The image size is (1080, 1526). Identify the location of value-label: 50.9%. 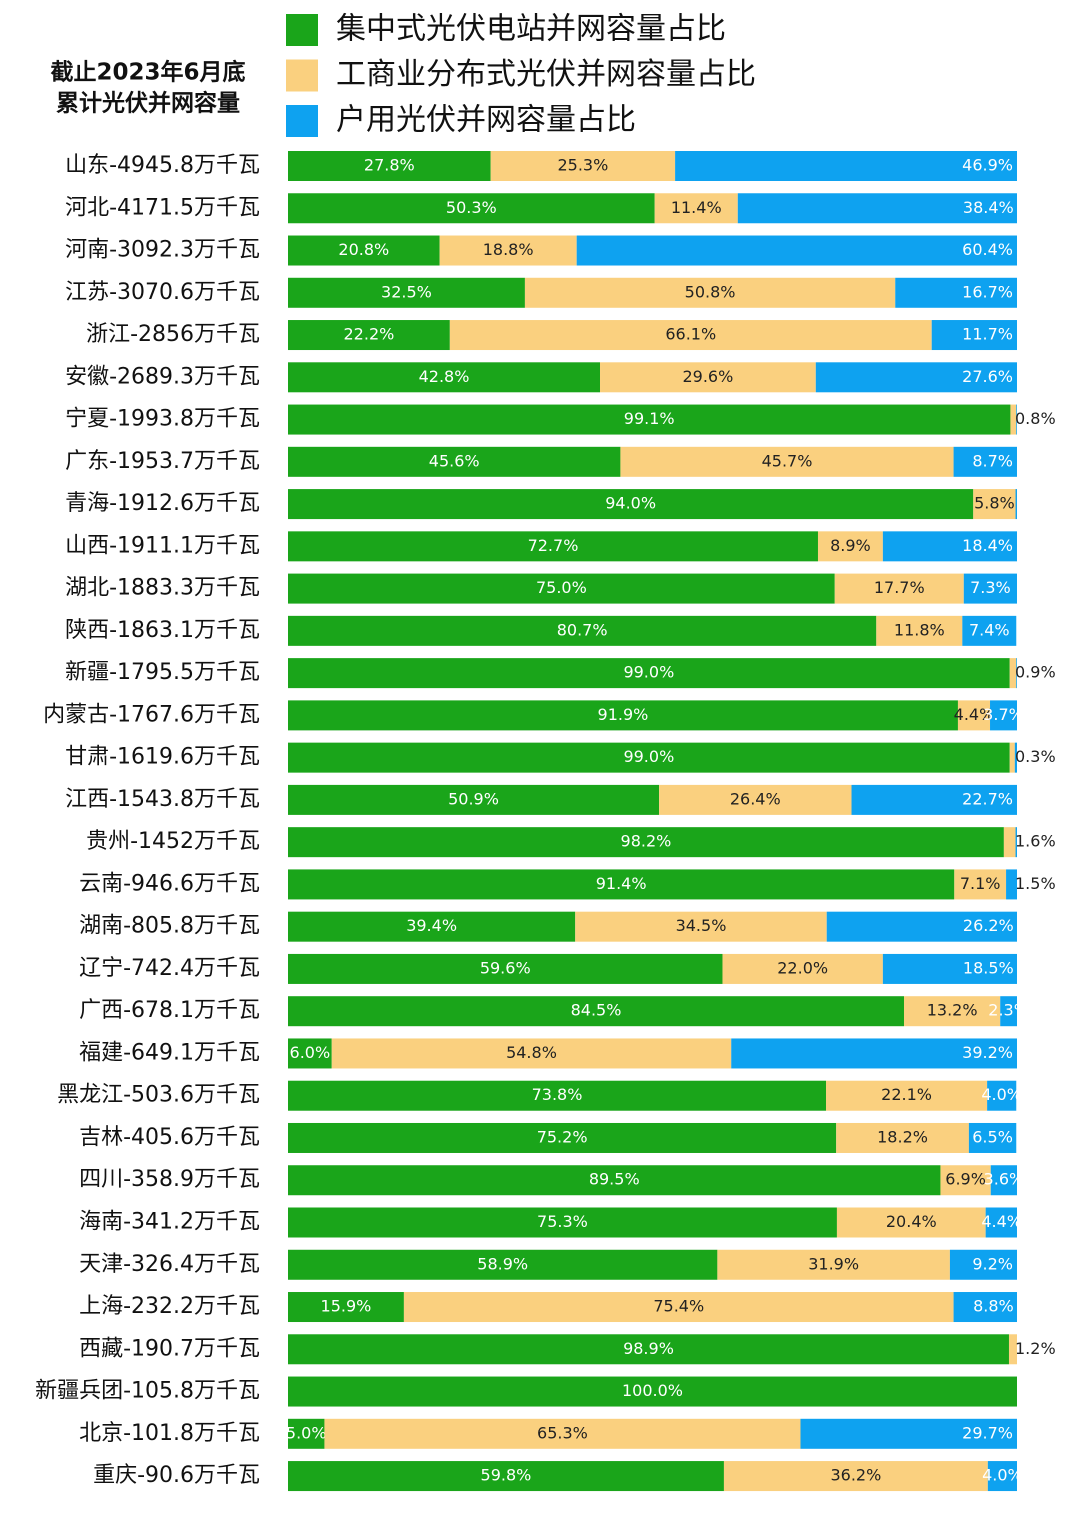
(473, 798).